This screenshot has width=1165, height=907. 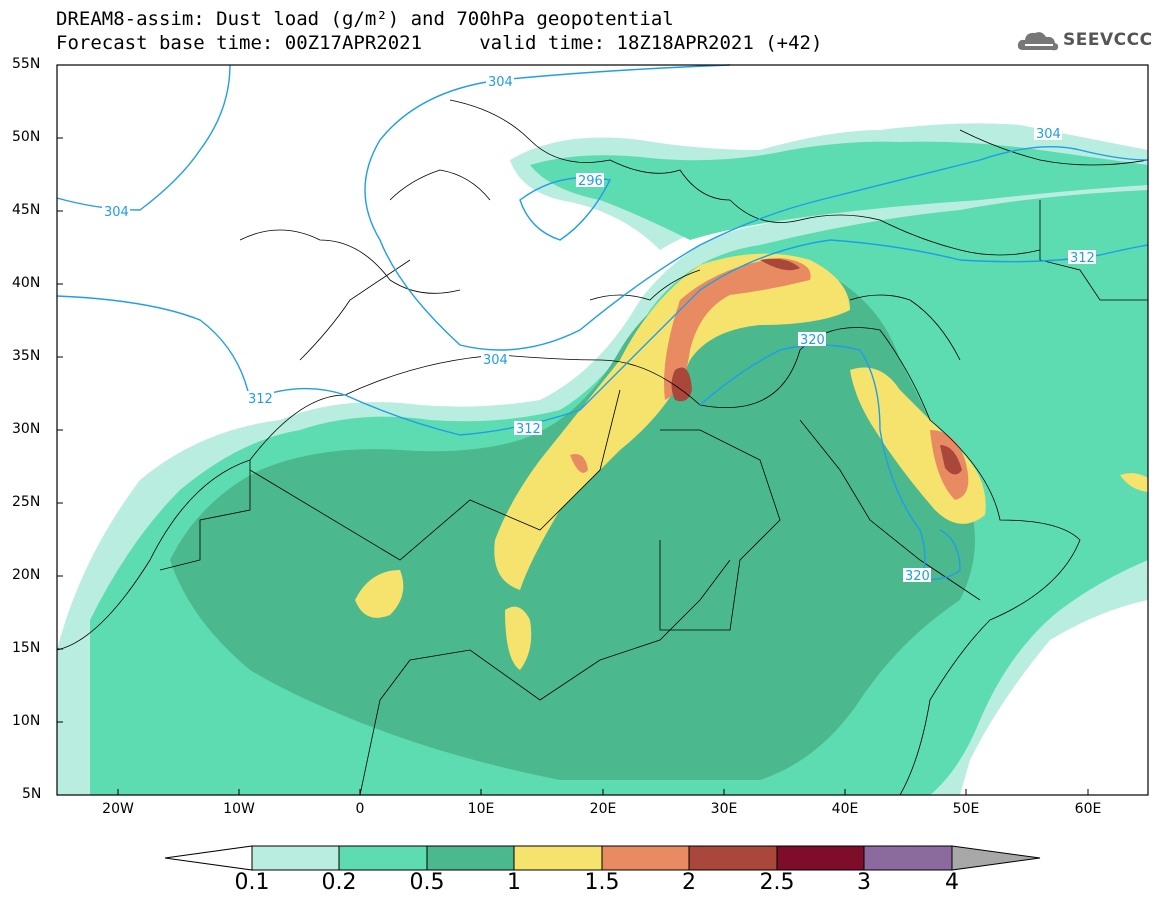 I want to click on colorbar-segment-1-1.5, so click(x=558, y=858).